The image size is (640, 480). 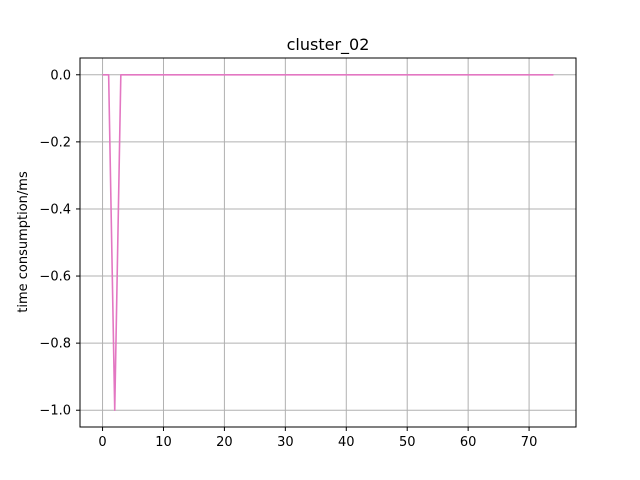 What do you see at coordinates (60, 75) in the screenshot?
I see `y-tick-label: 0.0` at bounding box center [60, 75].